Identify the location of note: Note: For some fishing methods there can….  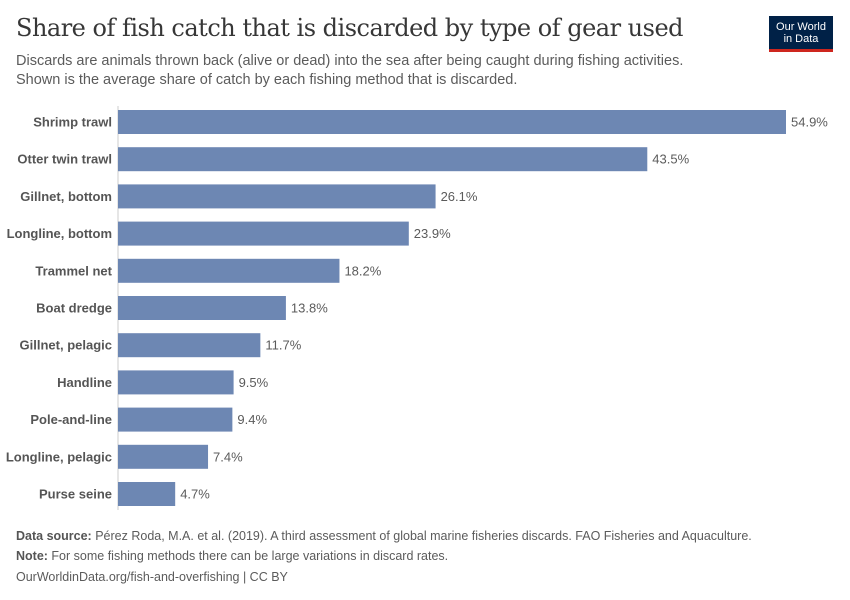
(232, 556).